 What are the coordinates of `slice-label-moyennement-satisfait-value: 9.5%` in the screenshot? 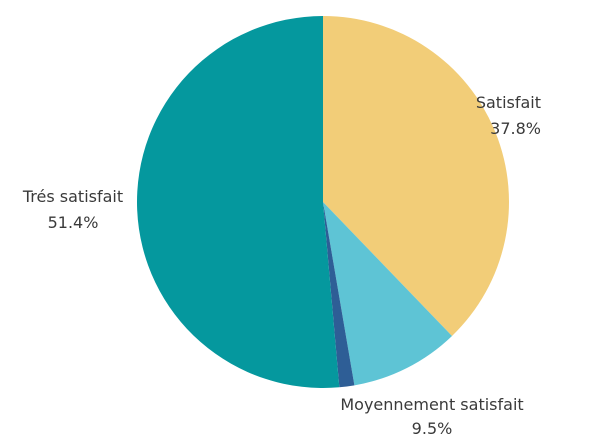 It's located at (432, 428).